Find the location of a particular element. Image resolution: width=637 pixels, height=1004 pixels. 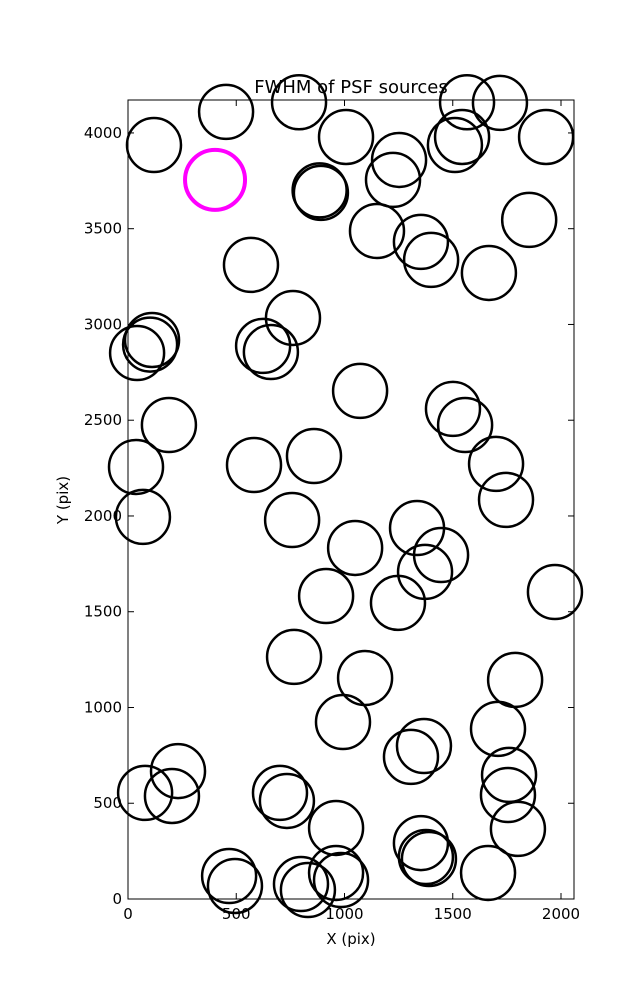

y-tick-label: 4000 is located at coordinates (103, 133).